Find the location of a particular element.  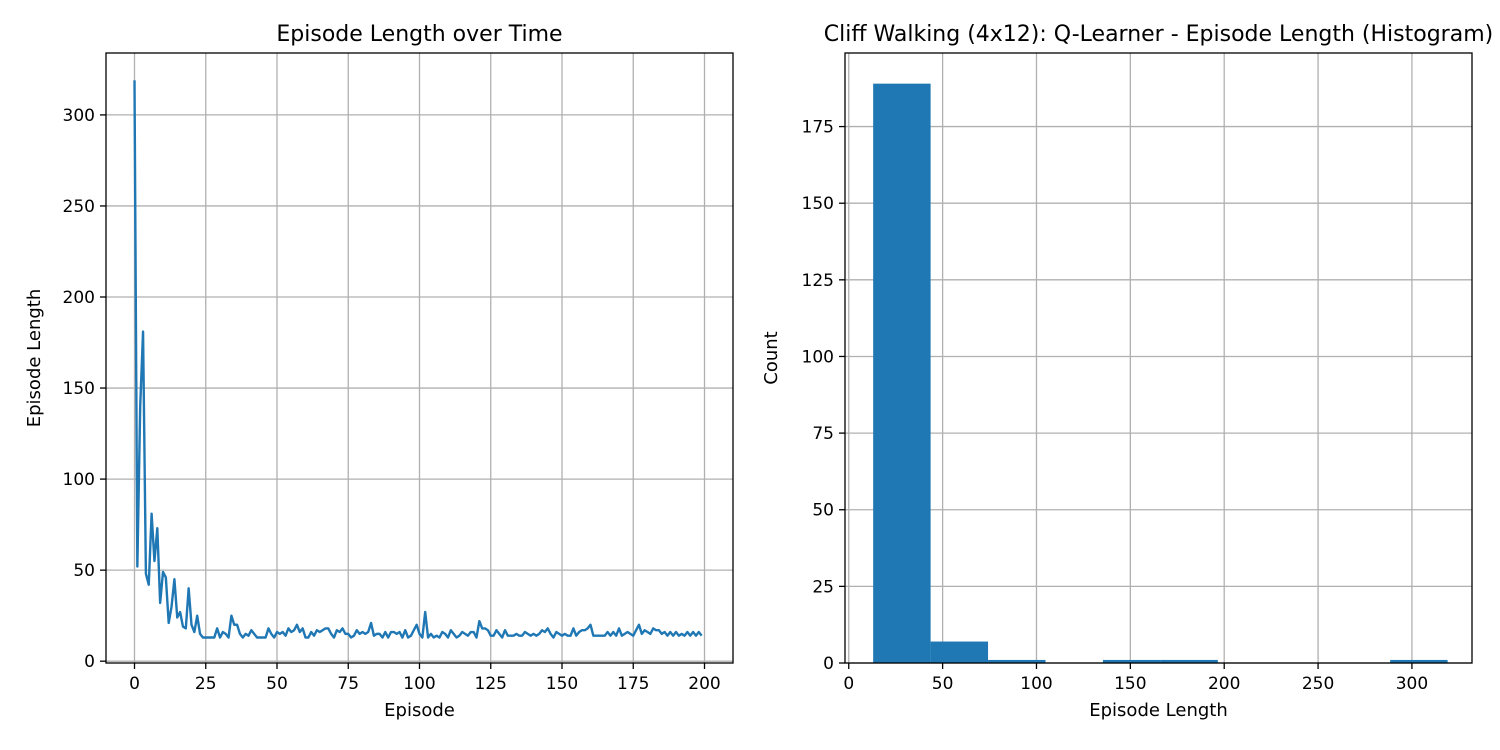

y-axis-label: Episode Length is located at coordinates (34, 358).